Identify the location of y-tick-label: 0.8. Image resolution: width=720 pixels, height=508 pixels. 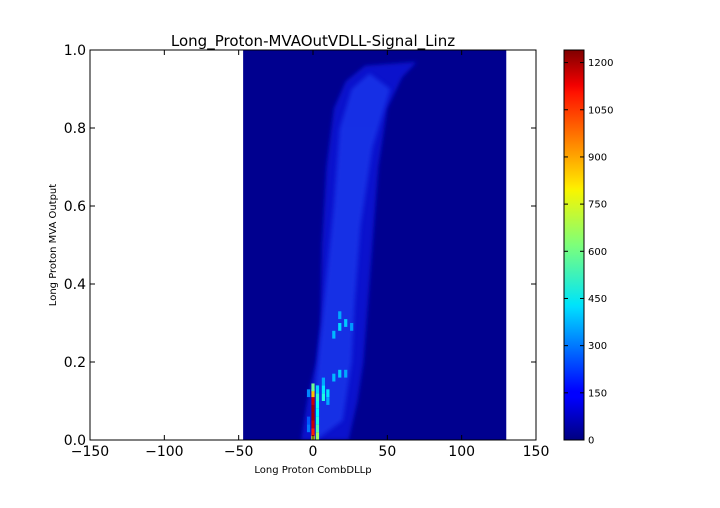
(75, 129).